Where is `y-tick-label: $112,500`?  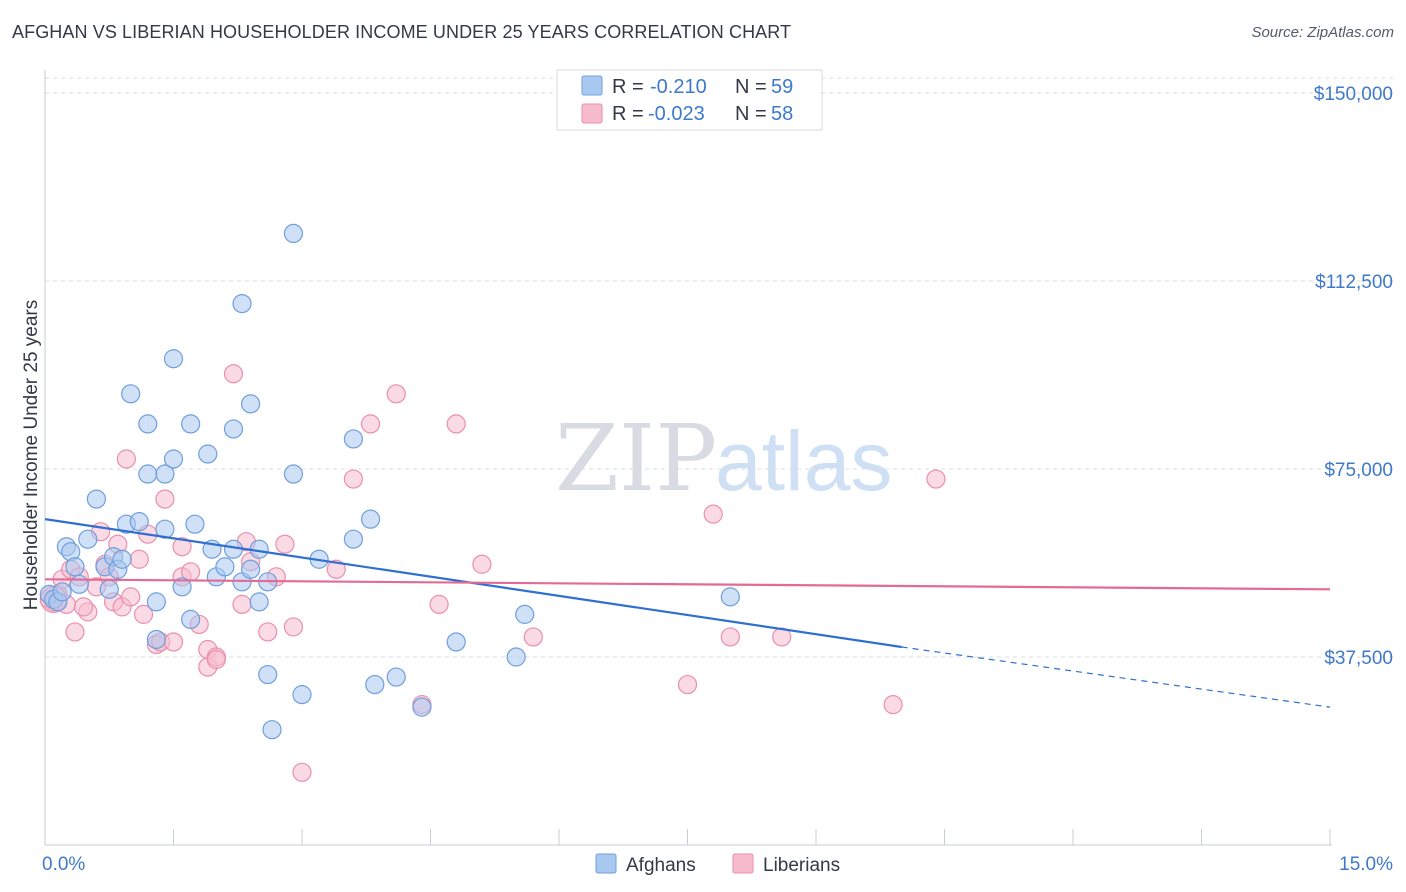 y-tick-label: $112,500 is located at coordinates (1354, 282).